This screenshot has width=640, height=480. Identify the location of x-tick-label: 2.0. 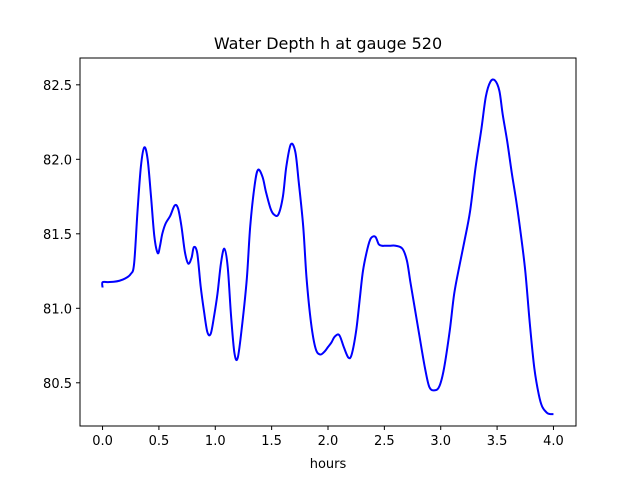
(328, 441).